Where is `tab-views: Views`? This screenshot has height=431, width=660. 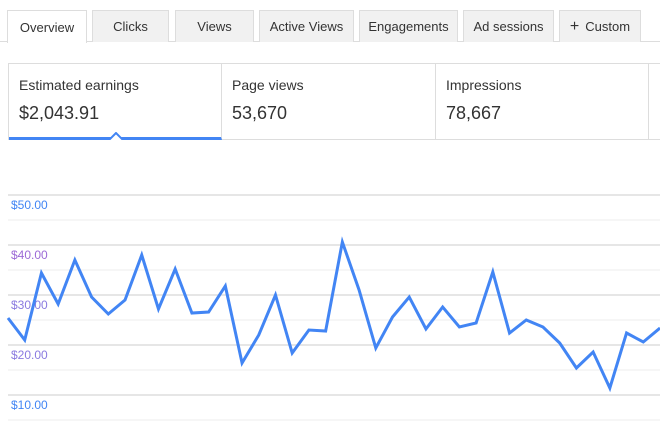 tab-views: Views is located at coordinates (214, 26).